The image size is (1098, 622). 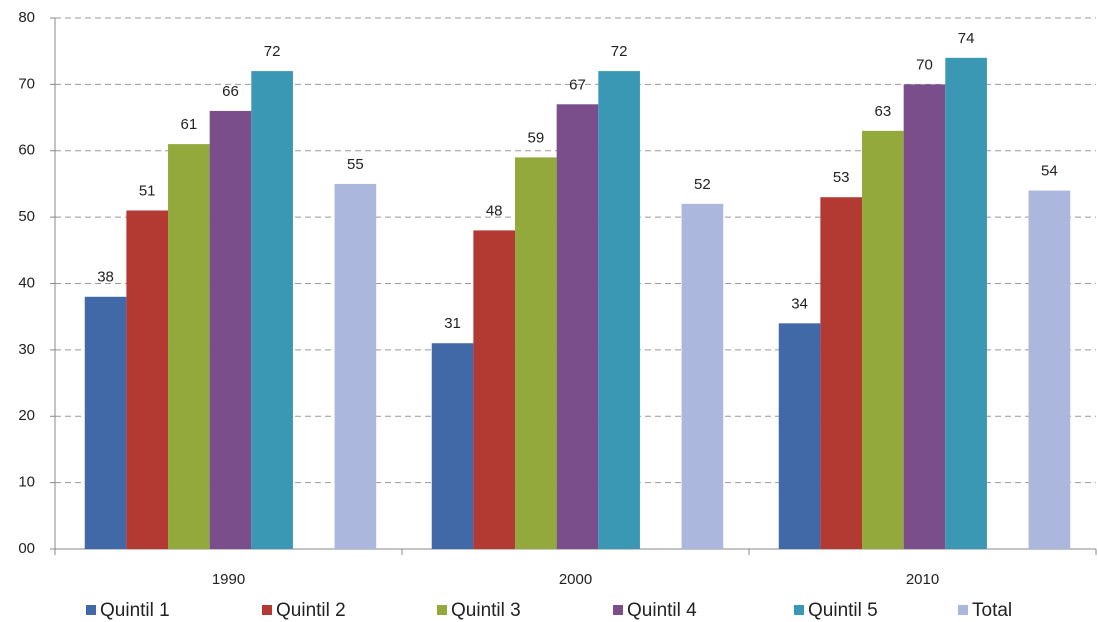 What do you see at coordinates (992, 610) in the screenshot?
I see `legend-label: Total` at bounding box center [992, 610].